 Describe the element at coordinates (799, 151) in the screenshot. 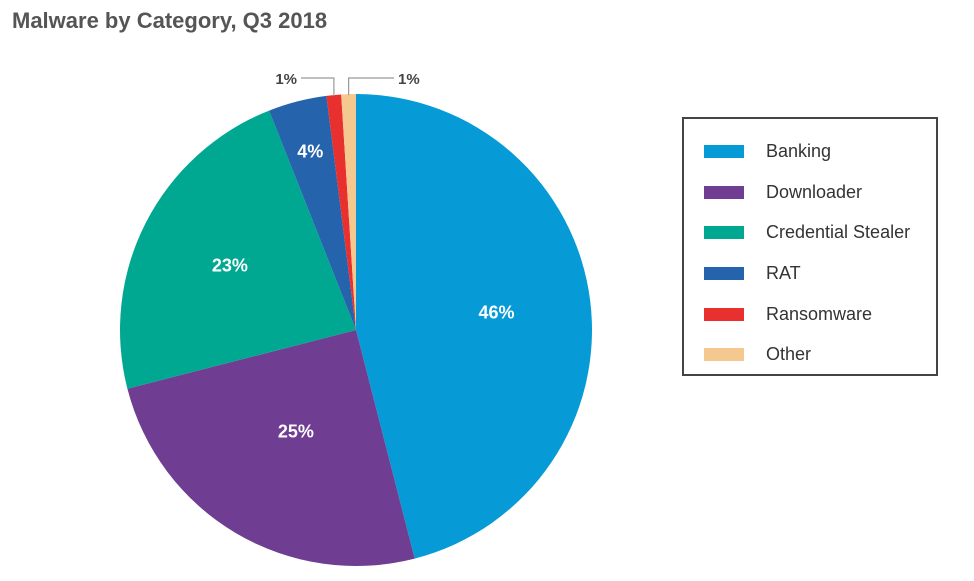

I see `legend-label-banking: Banking` at that location.